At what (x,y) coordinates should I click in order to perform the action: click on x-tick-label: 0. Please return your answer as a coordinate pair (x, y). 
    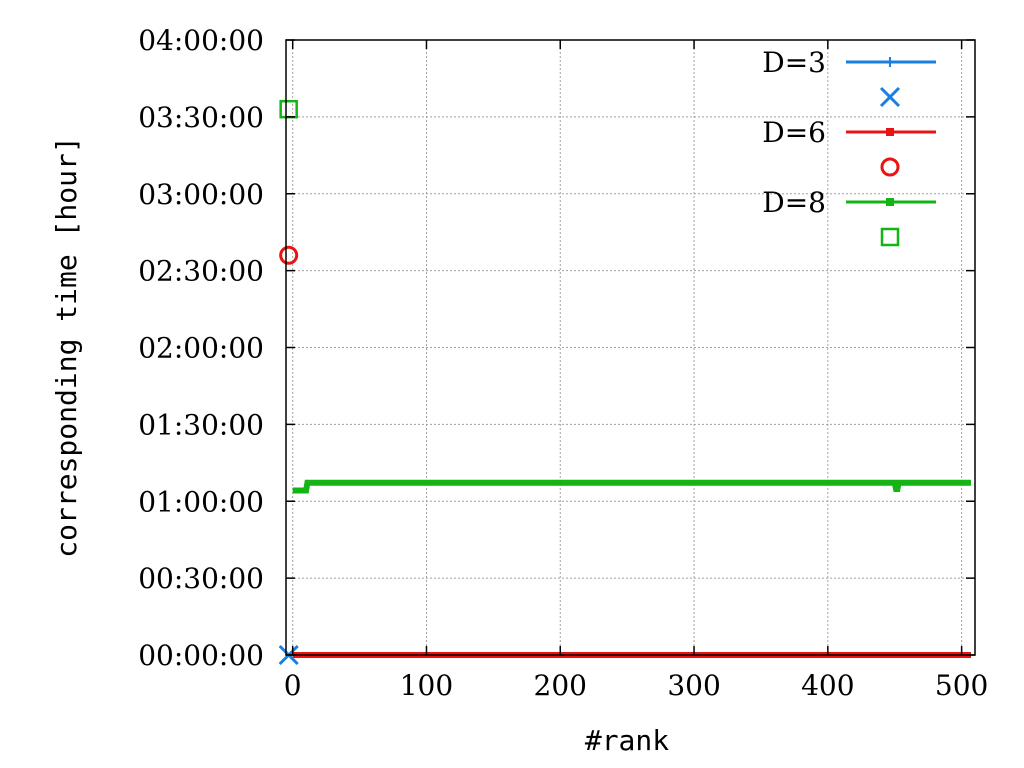
    Looking at the image, I should click on (293, 685).